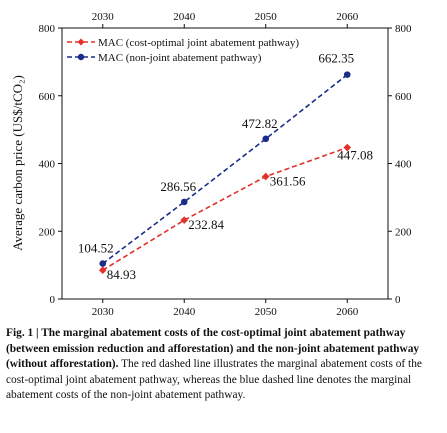 This screenshot has height=433, width=447. Describe the element at coordinates (403, 232) in the screenshot. I see `y-tick-label-right: 200` at that location.